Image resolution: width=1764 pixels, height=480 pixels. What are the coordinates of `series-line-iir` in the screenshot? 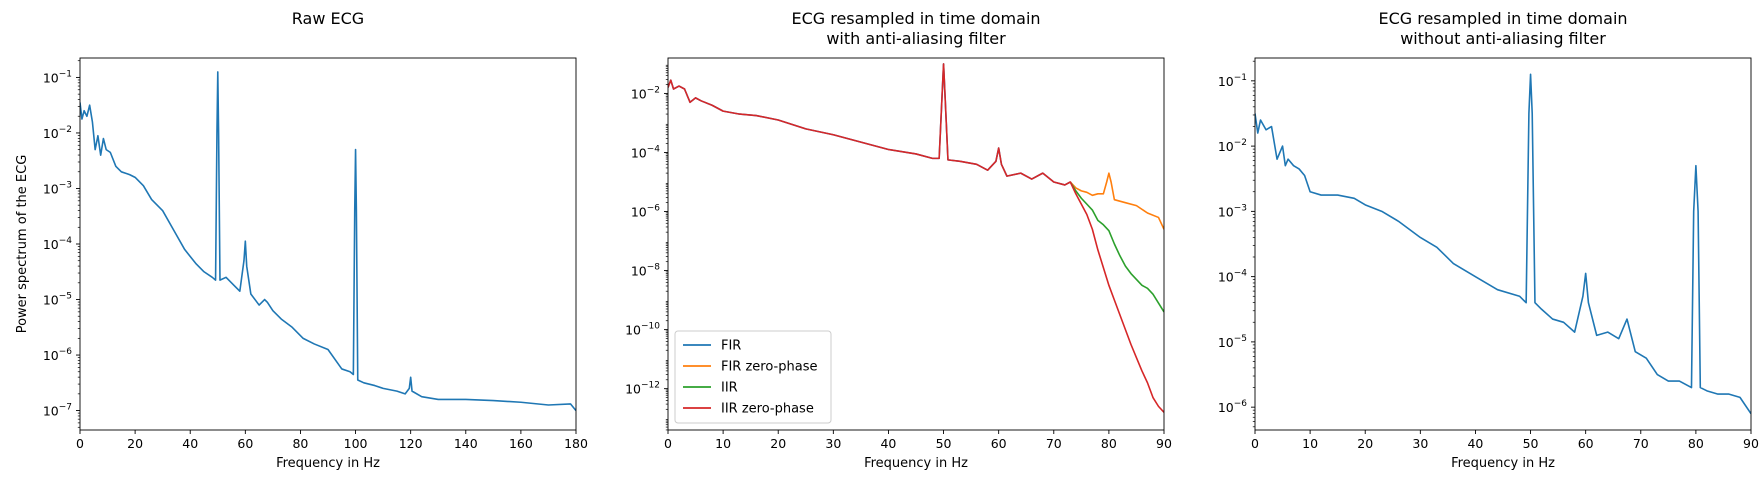 It's located at (1116, 247).